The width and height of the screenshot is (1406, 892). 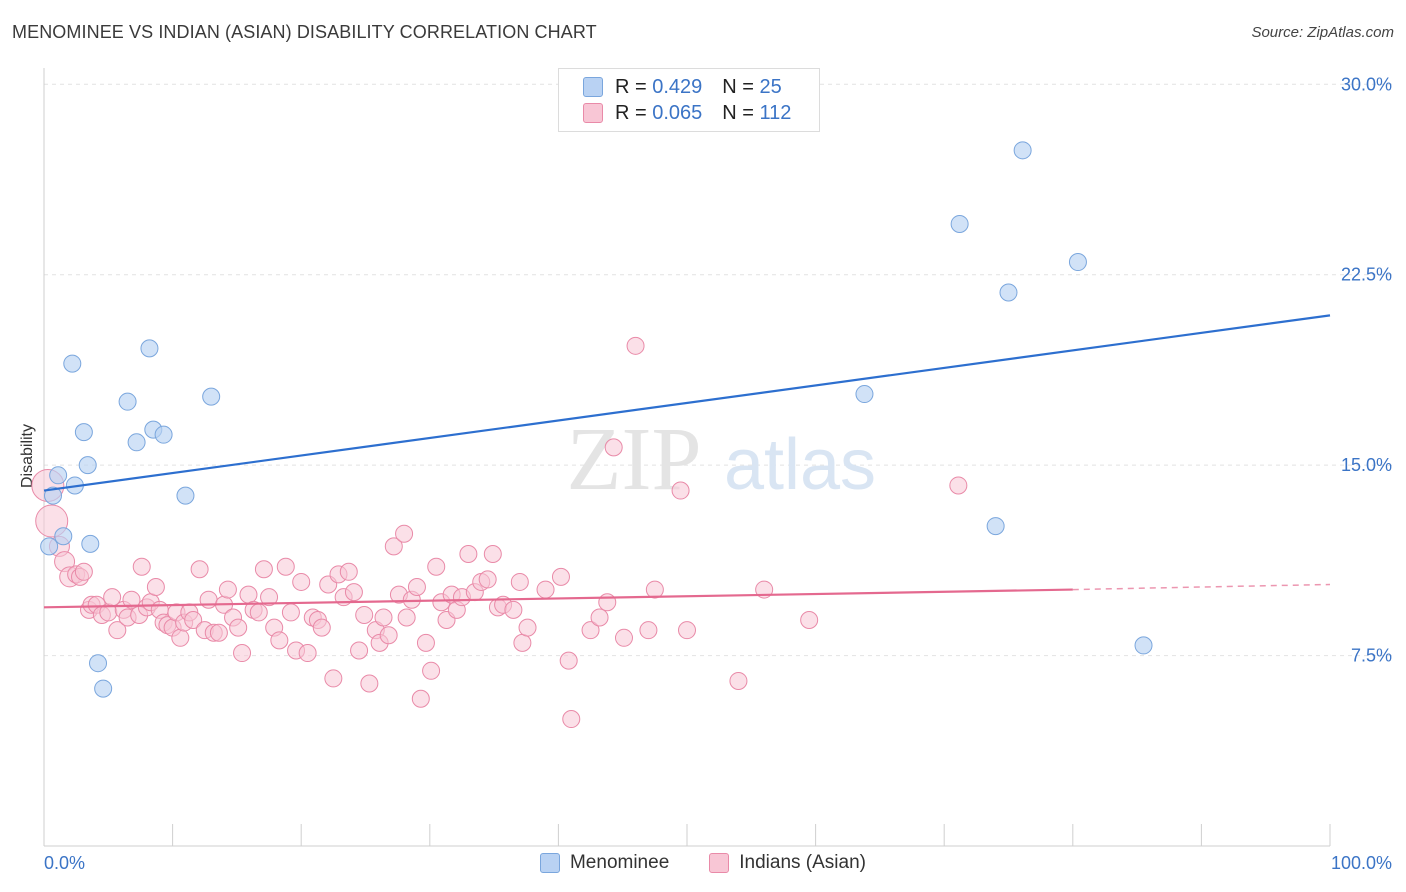 I want to click on series-name: Menominee, so click(x=619, y=862).